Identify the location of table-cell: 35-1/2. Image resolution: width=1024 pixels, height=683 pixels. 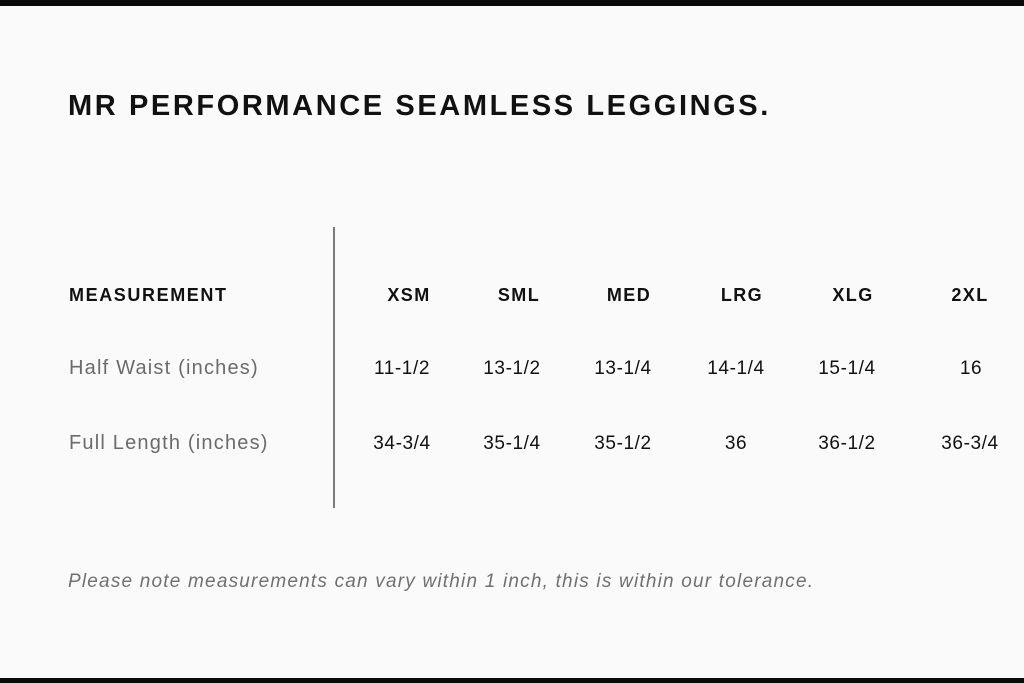
(623, 443).